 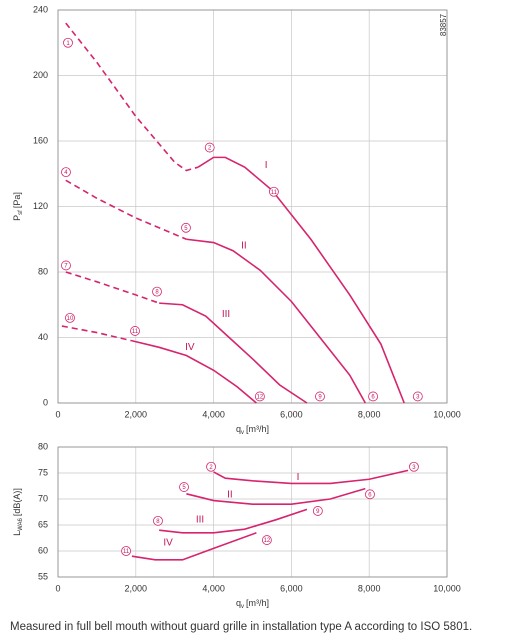 I want to click on y-tick-label: 160, so click(x=40, y=140).